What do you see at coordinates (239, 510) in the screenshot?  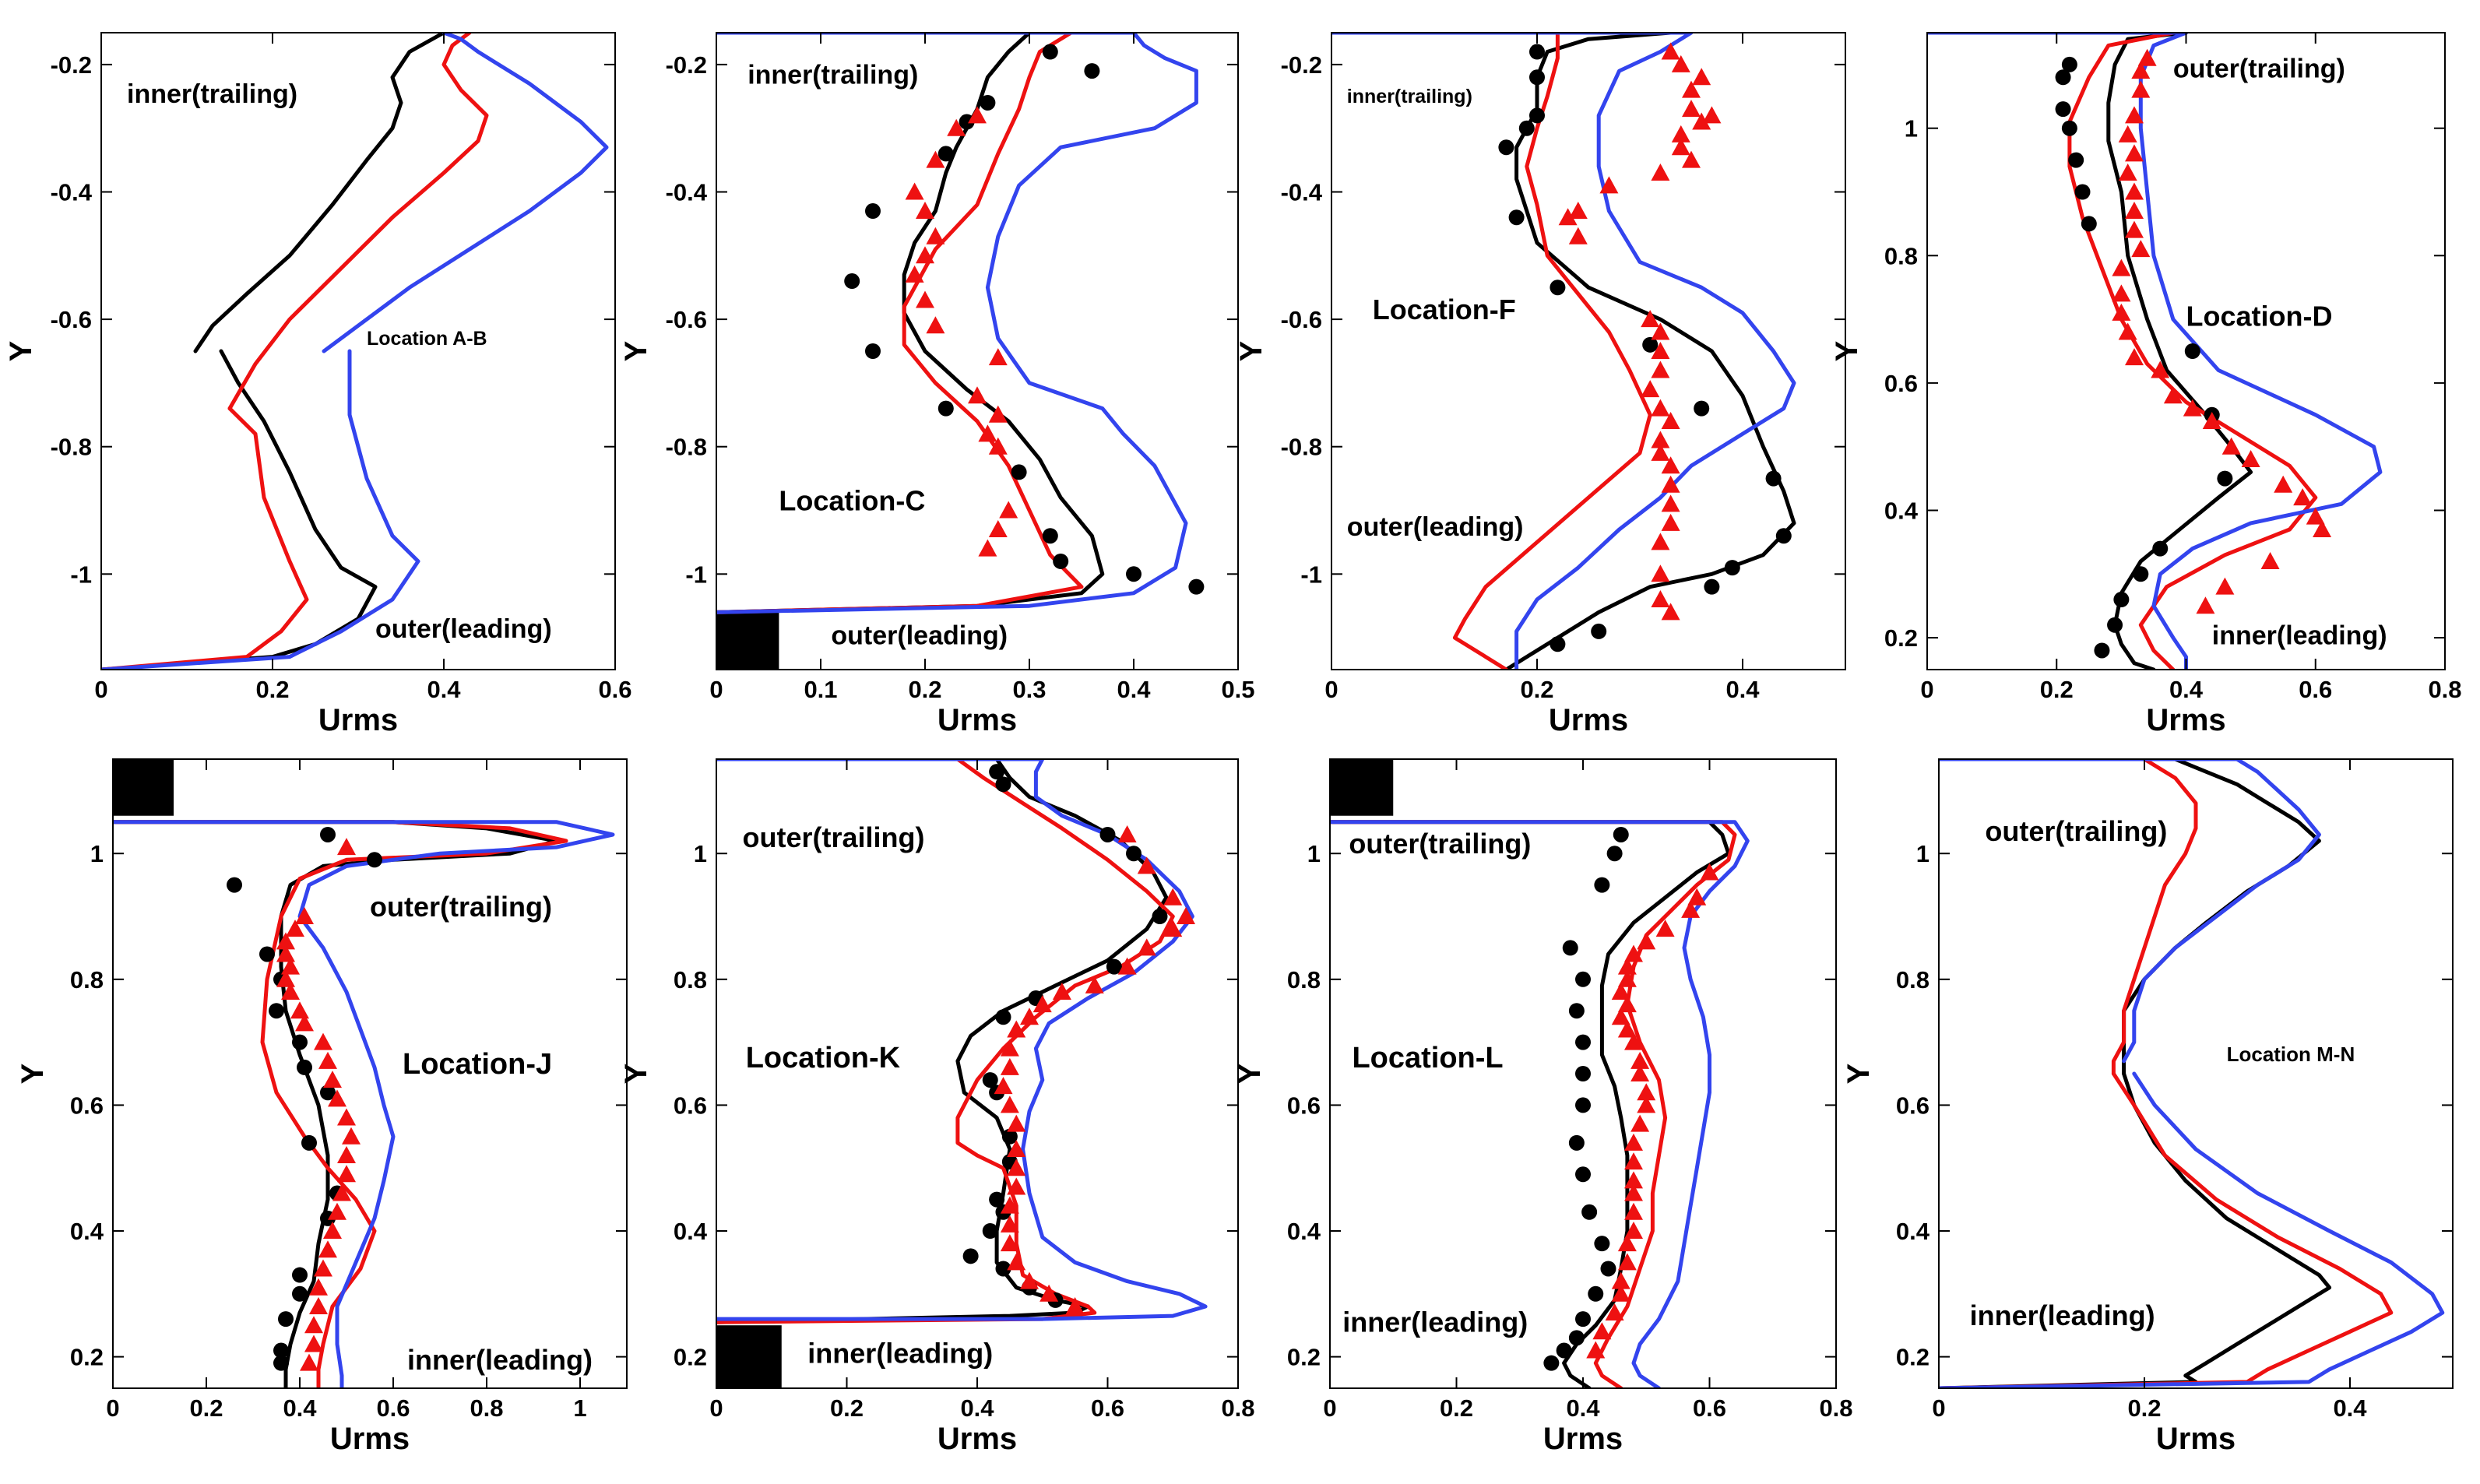 I see `series-line-black-lower` at bounding box center [239, 510].